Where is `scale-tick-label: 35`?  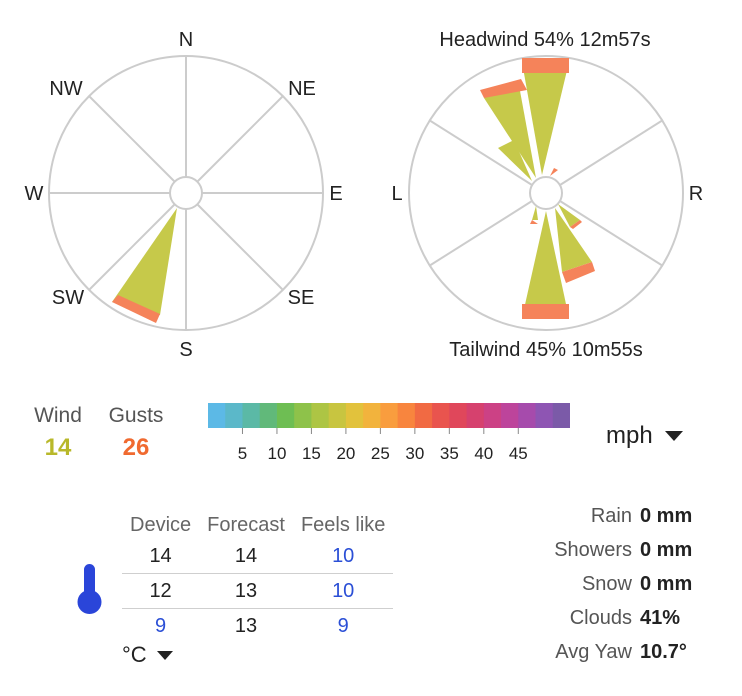 scale-tick-label: 35 is located at coordinates (449, 453).